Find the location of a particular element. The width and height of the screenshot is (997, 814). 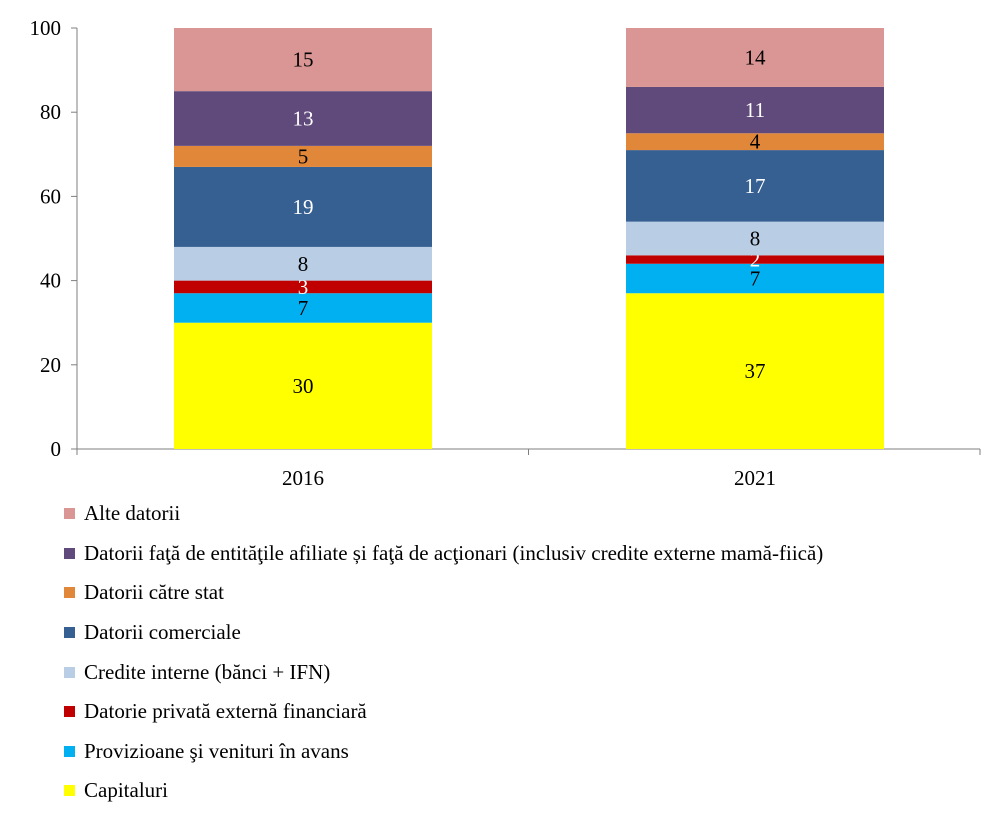

data-label: 3 is located at coordinates (303, 287).